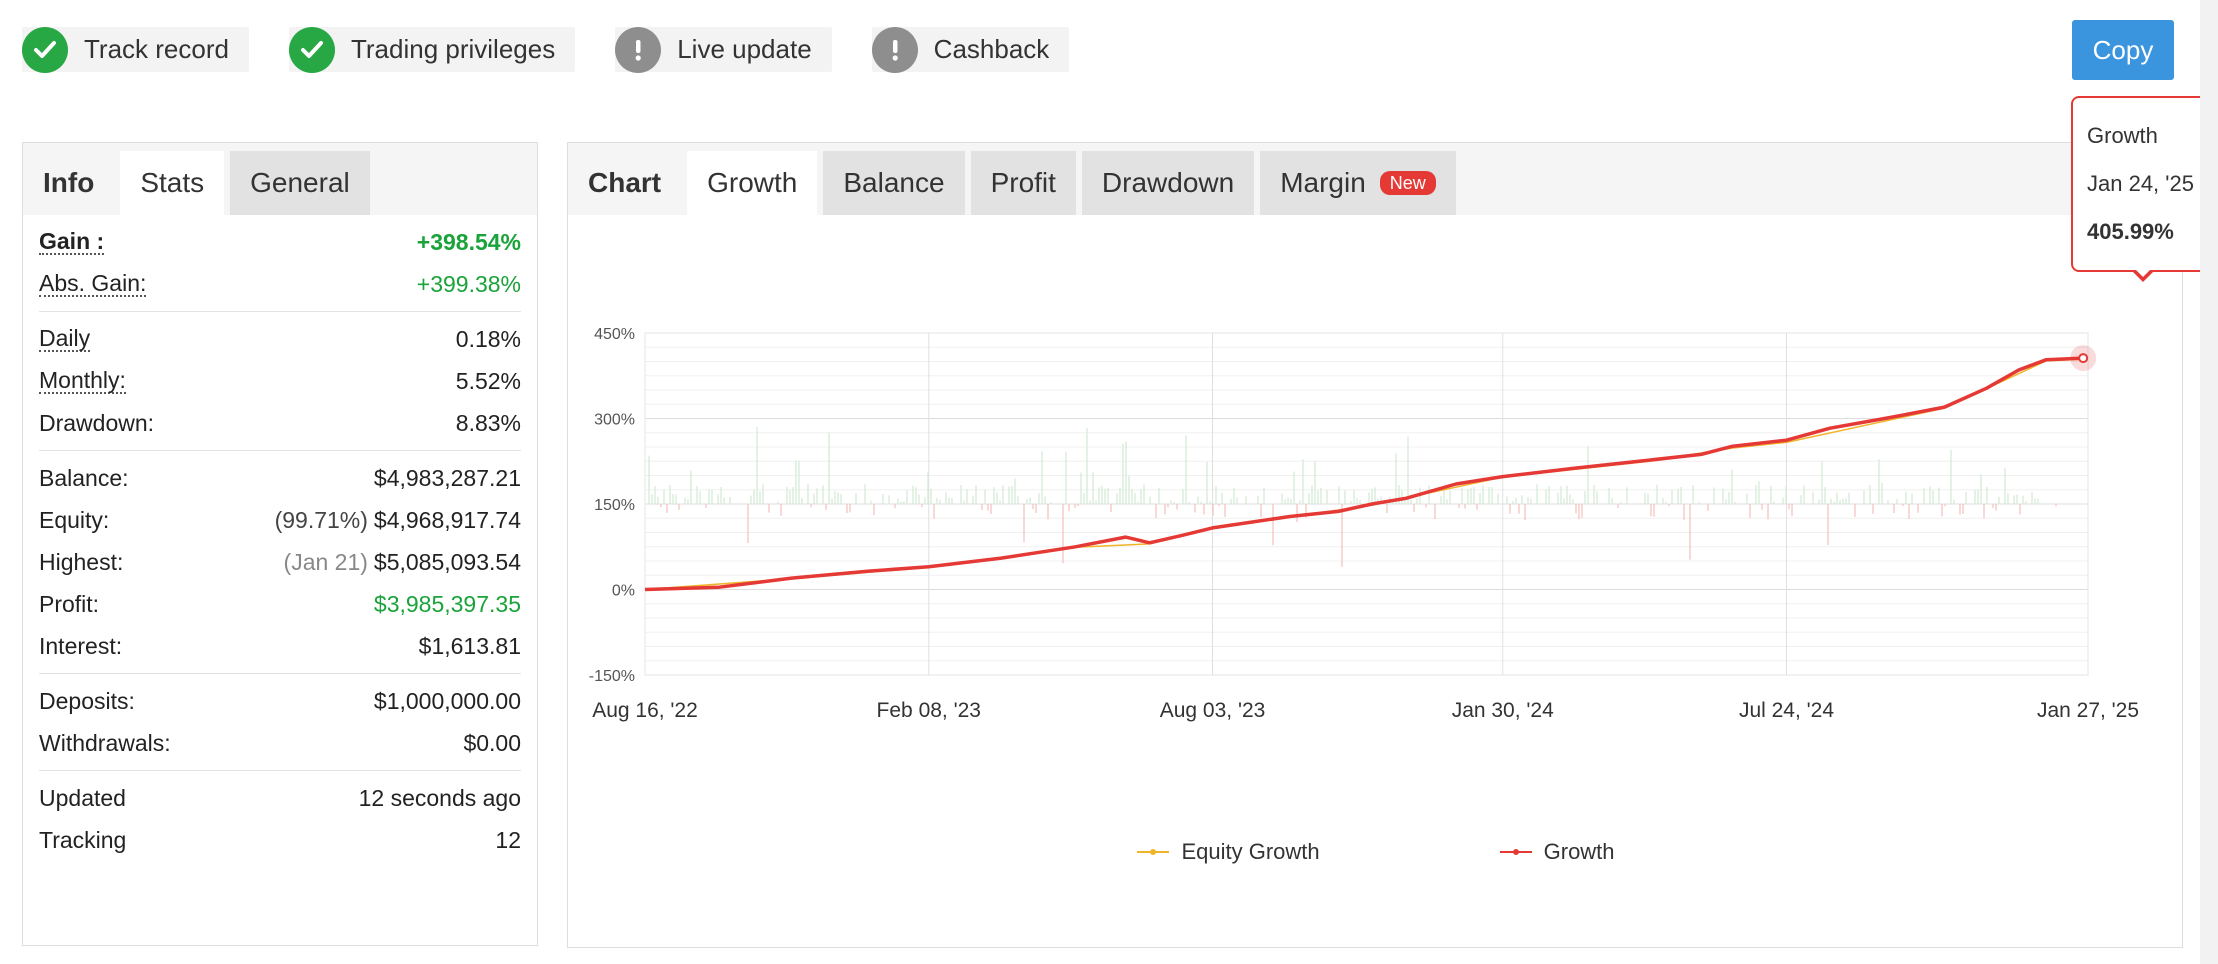 The width and height of the screenshot is (2218, 964). What do you see at coordinates (2140, 183) in the screenshot?
I see `tooltip-date: Jan 24, '25` at bounding box center [2140, 183].